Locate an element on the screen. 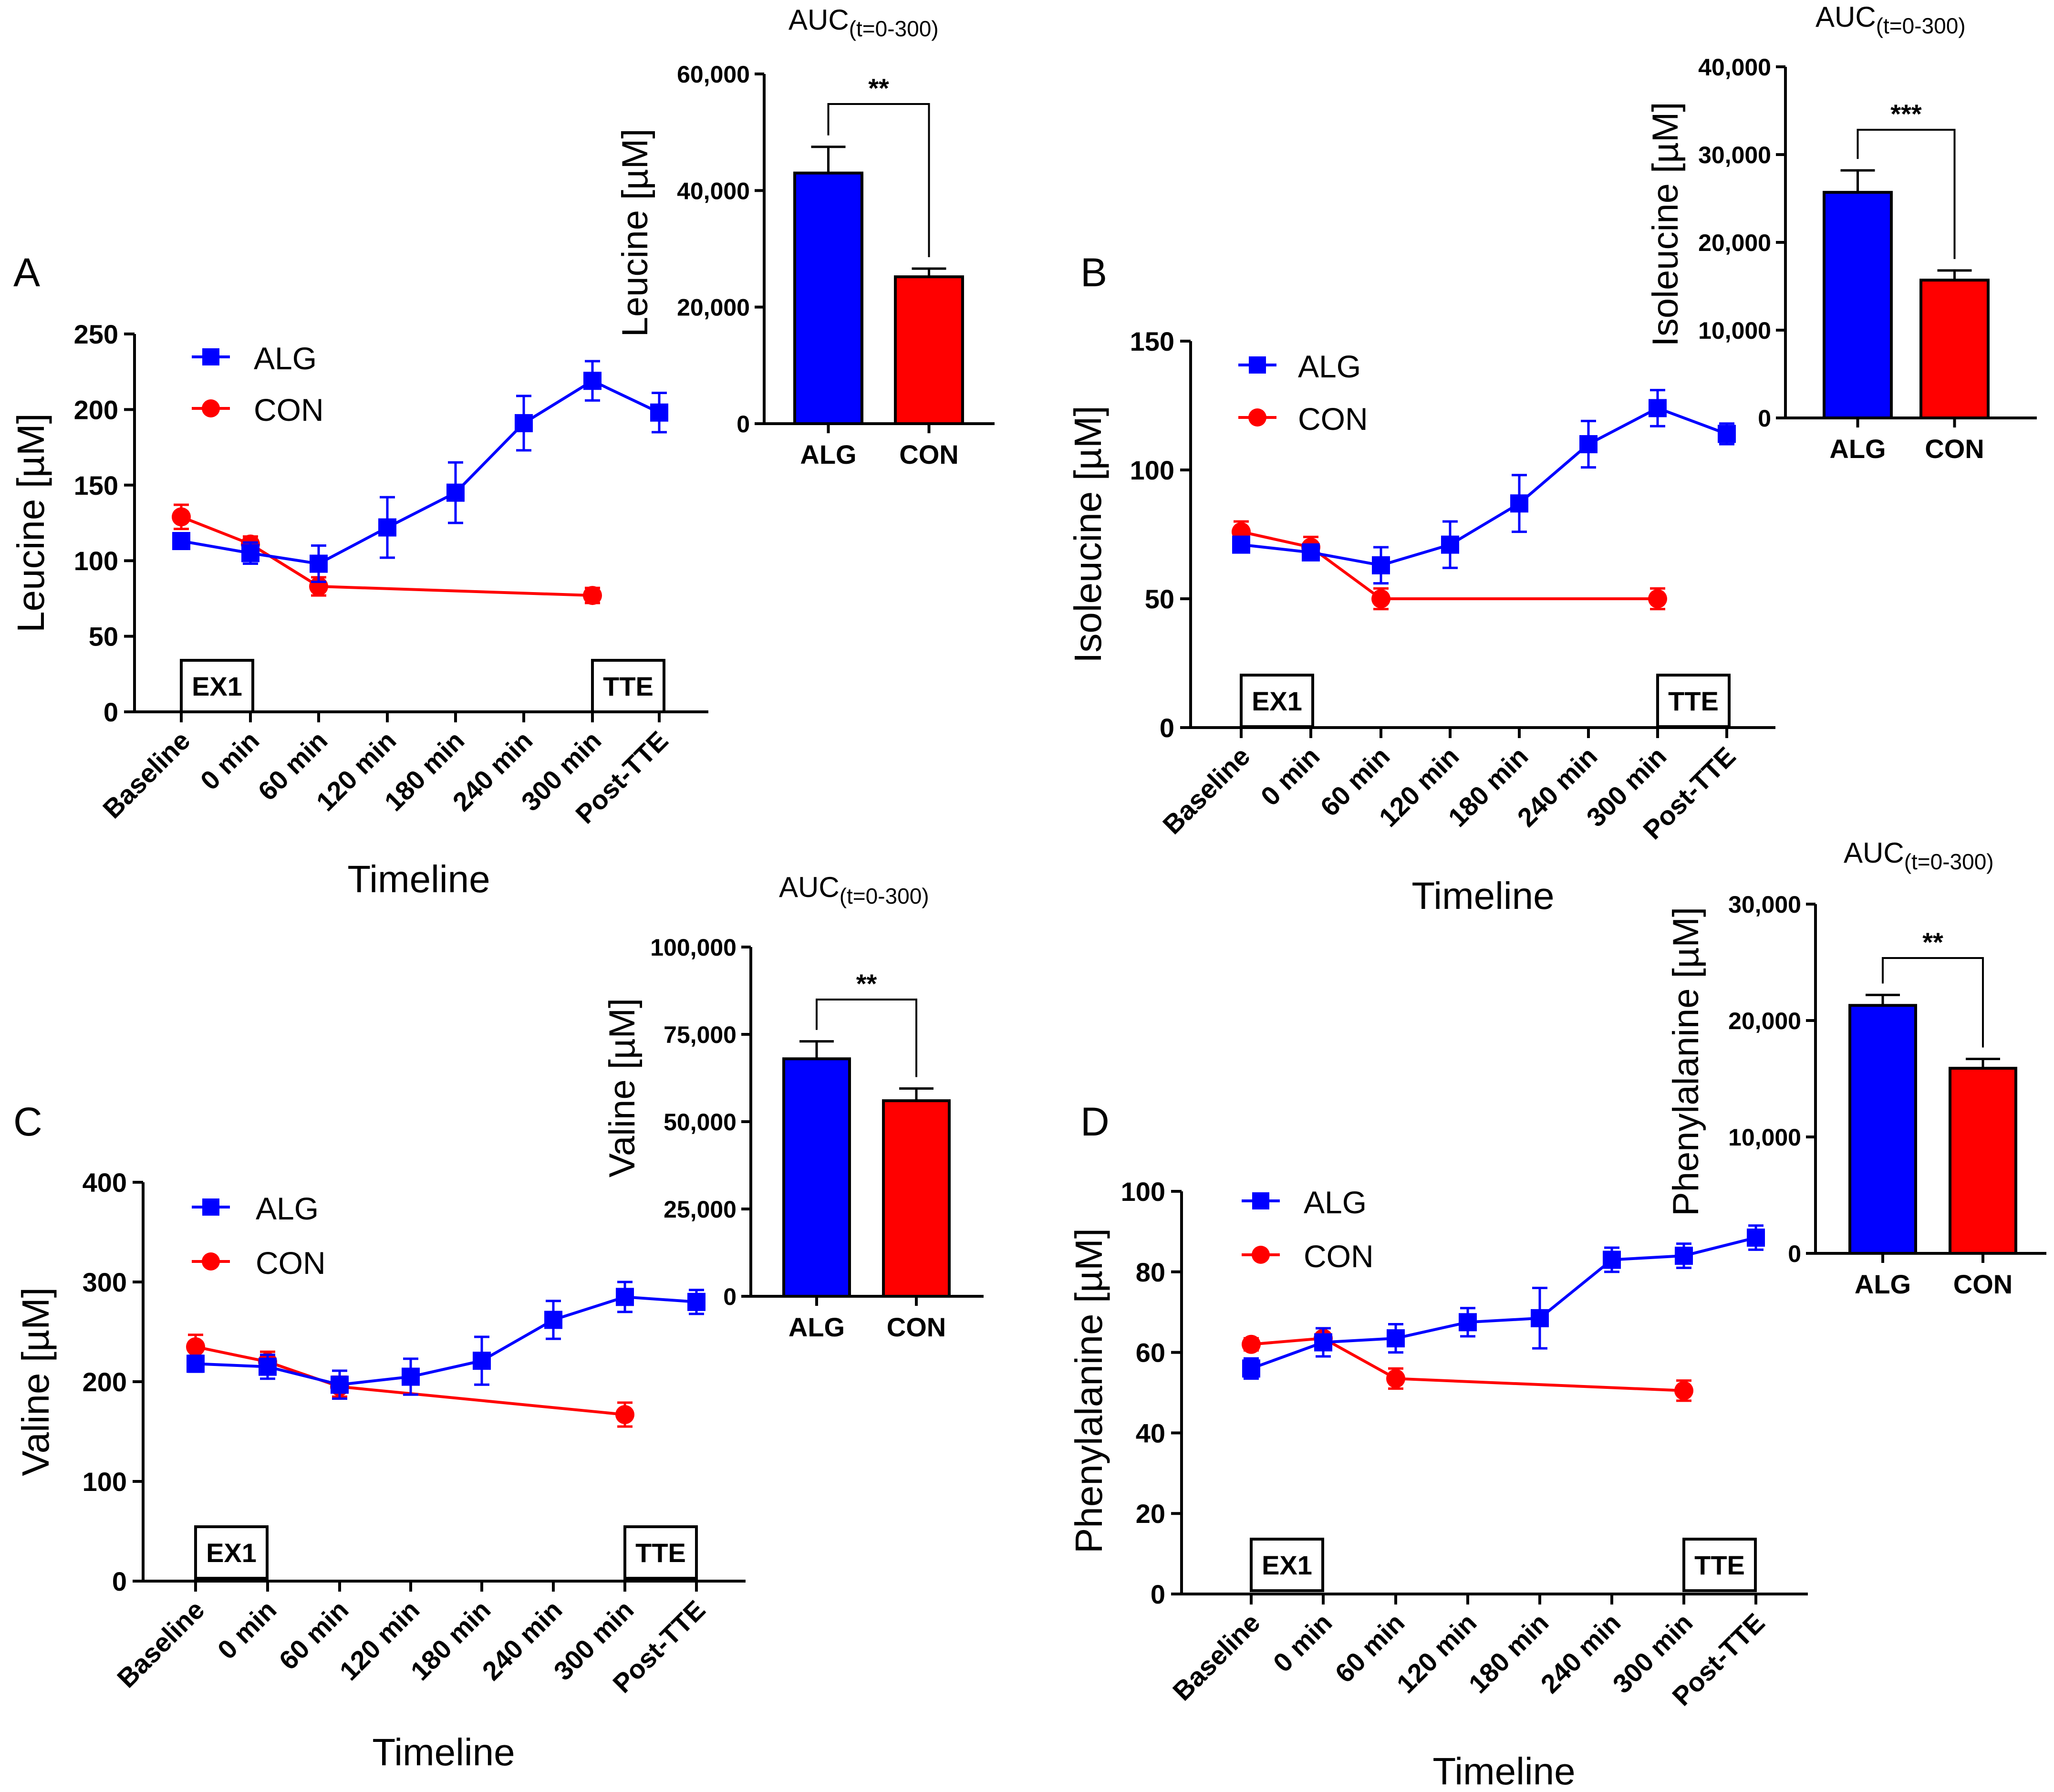  inset-title-main: AUC is located at coordinates (1845, 17).